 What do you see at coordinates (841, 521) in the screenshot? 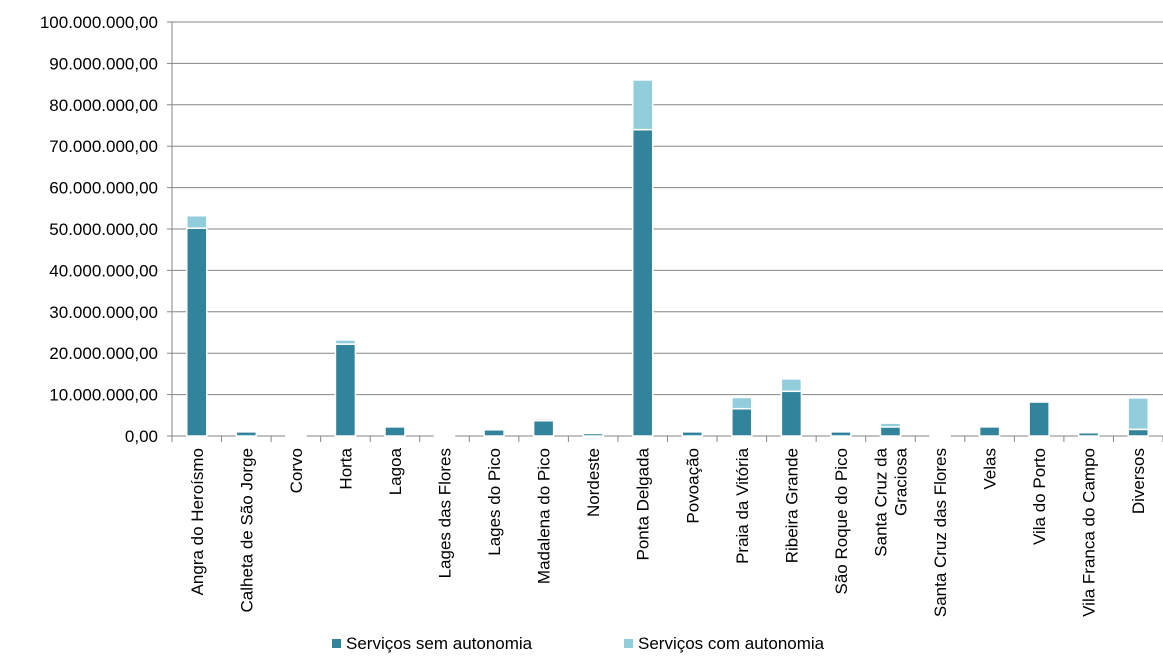
I see `x-tick-label: São Roque do Pico` at bounding box center [841, 521].